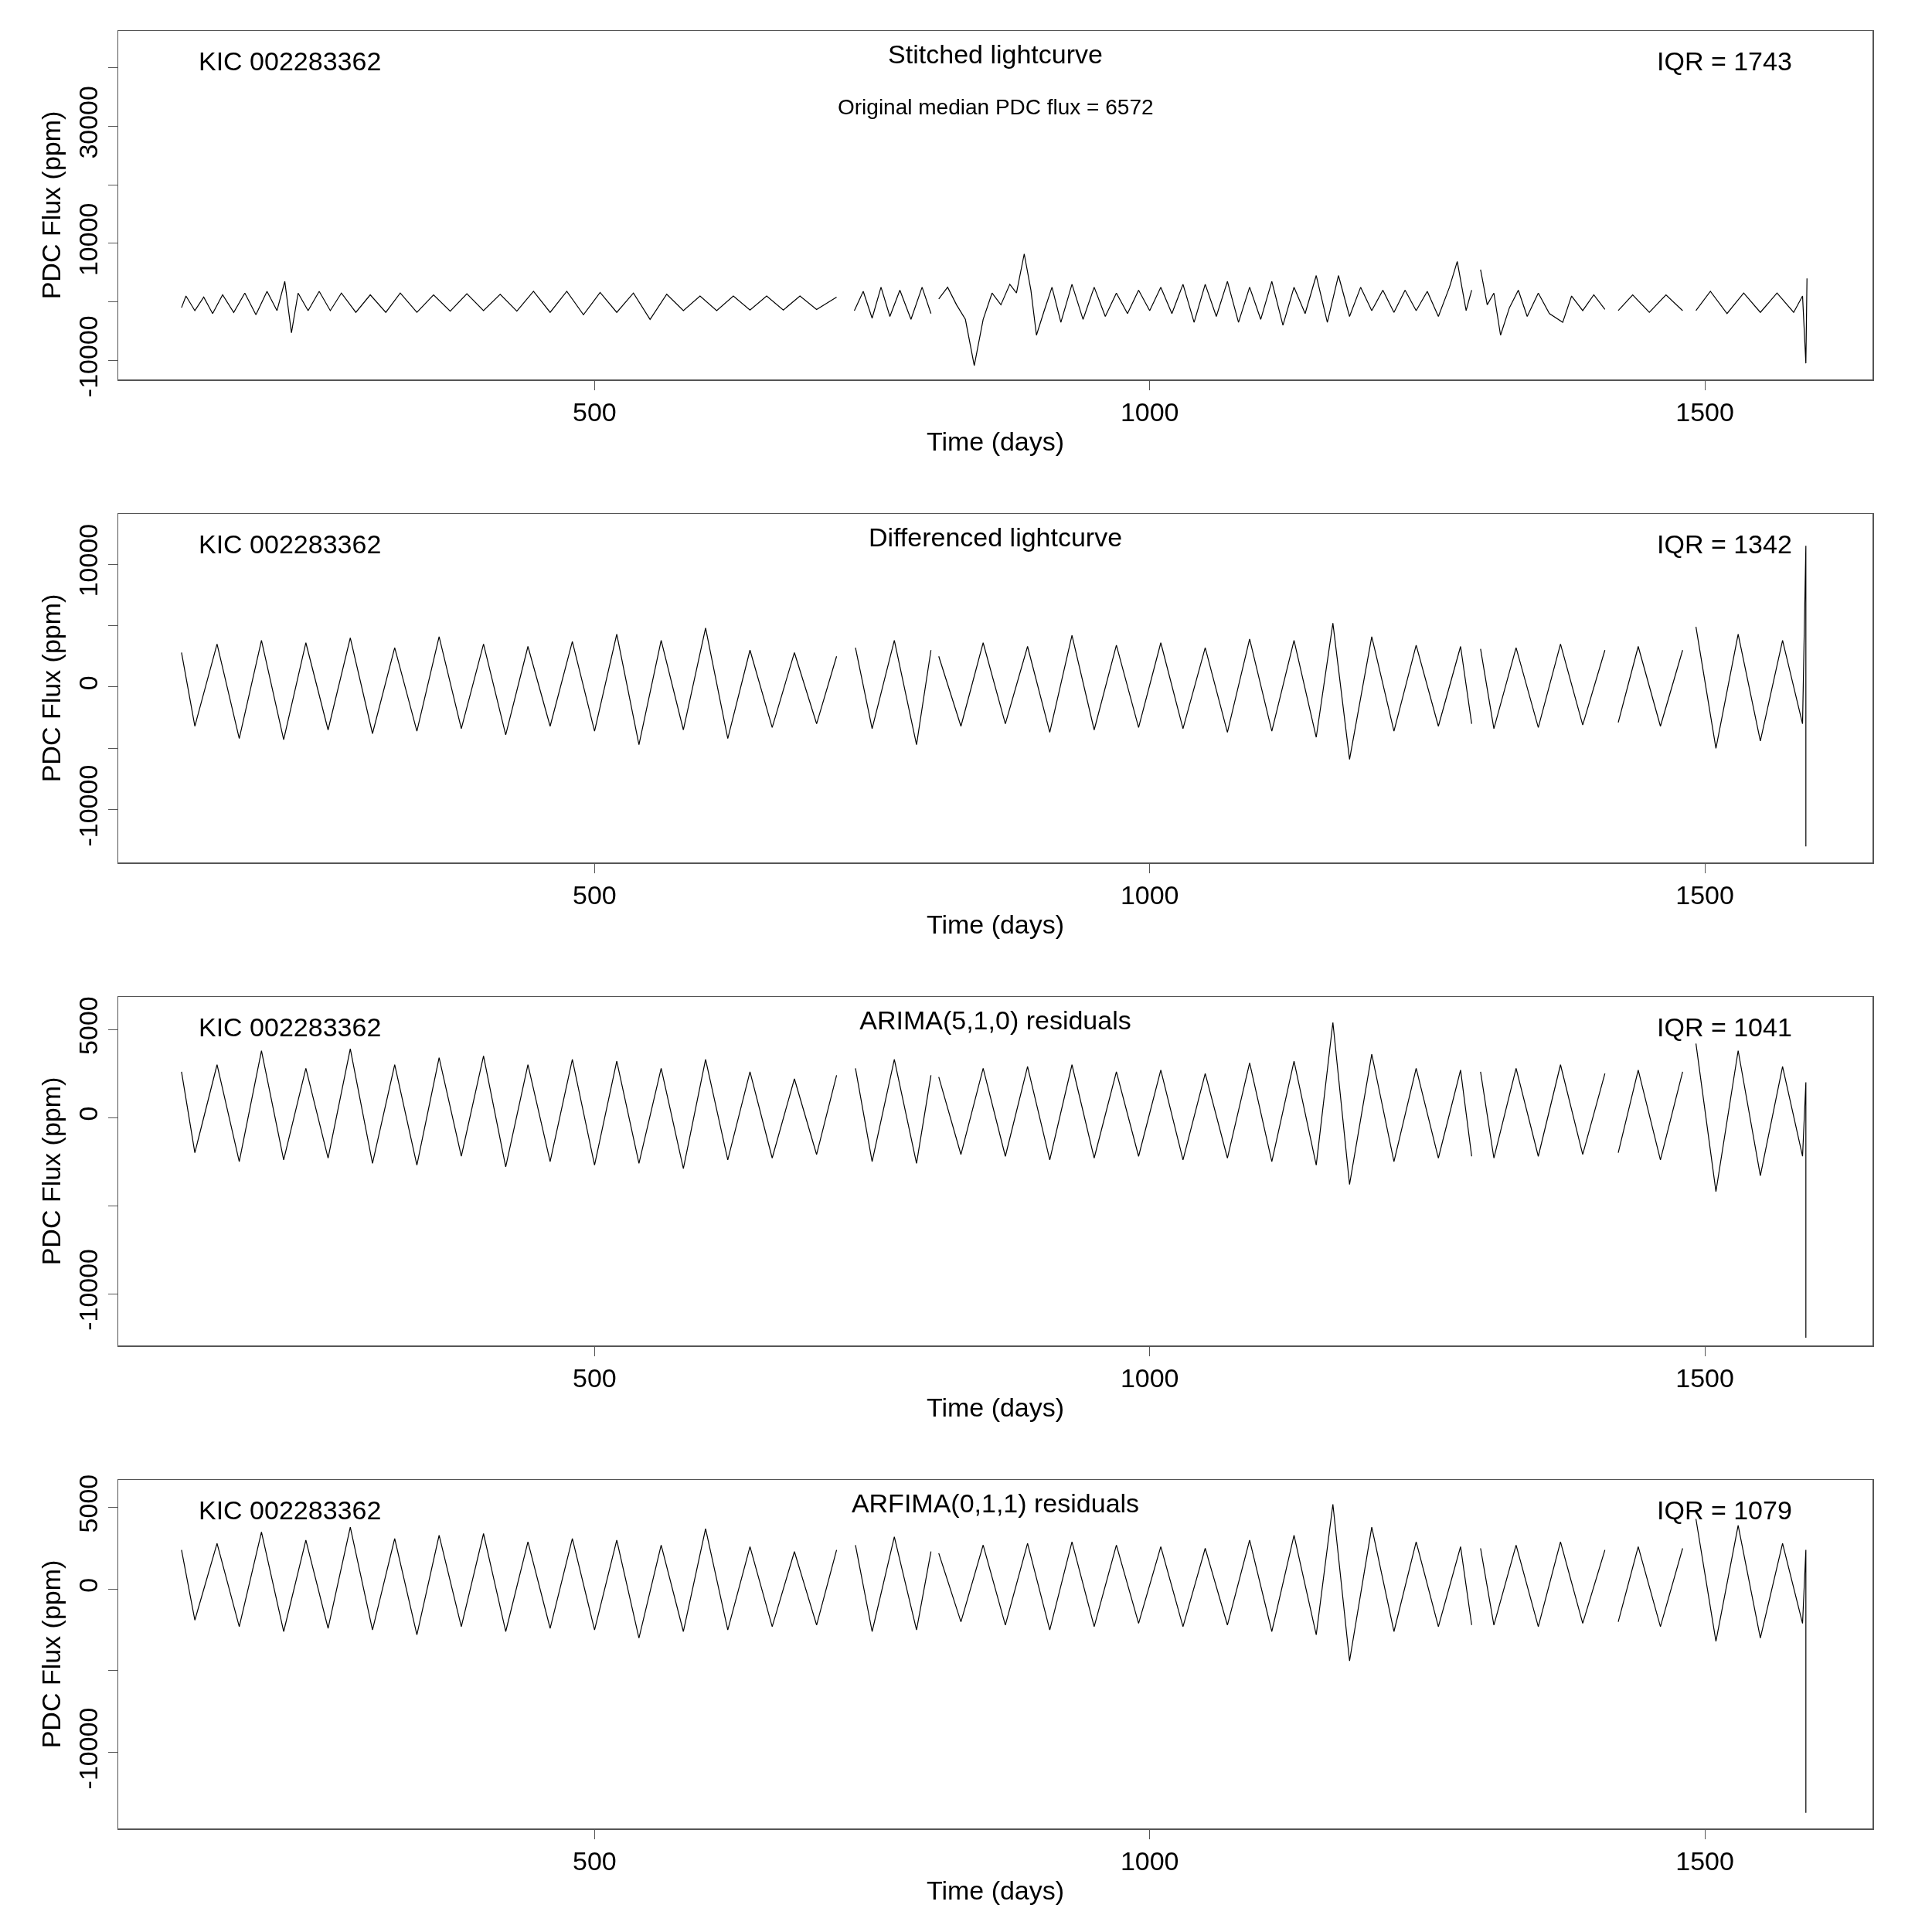 This screenshot has height=1932, width=1932. What do you see at coordinates (996, 1503) in the screenshot?
I see `chart-title: ARFIMA(0,1,1) residuals` at bounding box center [996, 1503].